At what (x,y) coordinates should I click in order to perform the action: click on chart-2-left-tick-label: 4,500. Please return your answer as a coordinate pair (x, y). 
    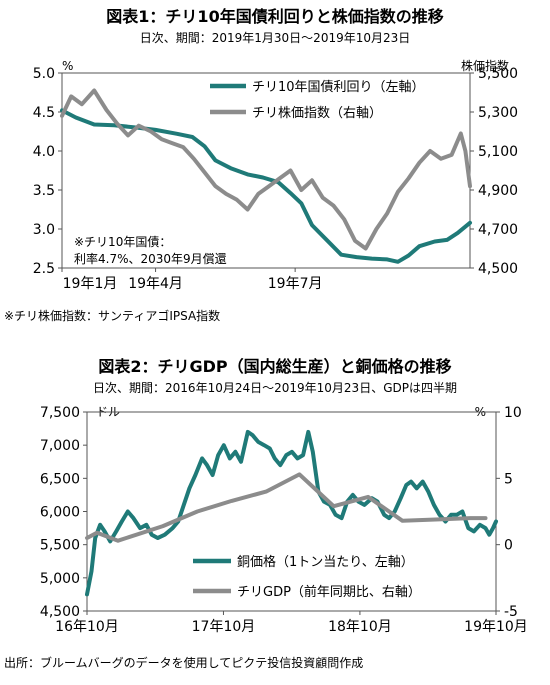
    Looking at the image, I should click on (60, 612).